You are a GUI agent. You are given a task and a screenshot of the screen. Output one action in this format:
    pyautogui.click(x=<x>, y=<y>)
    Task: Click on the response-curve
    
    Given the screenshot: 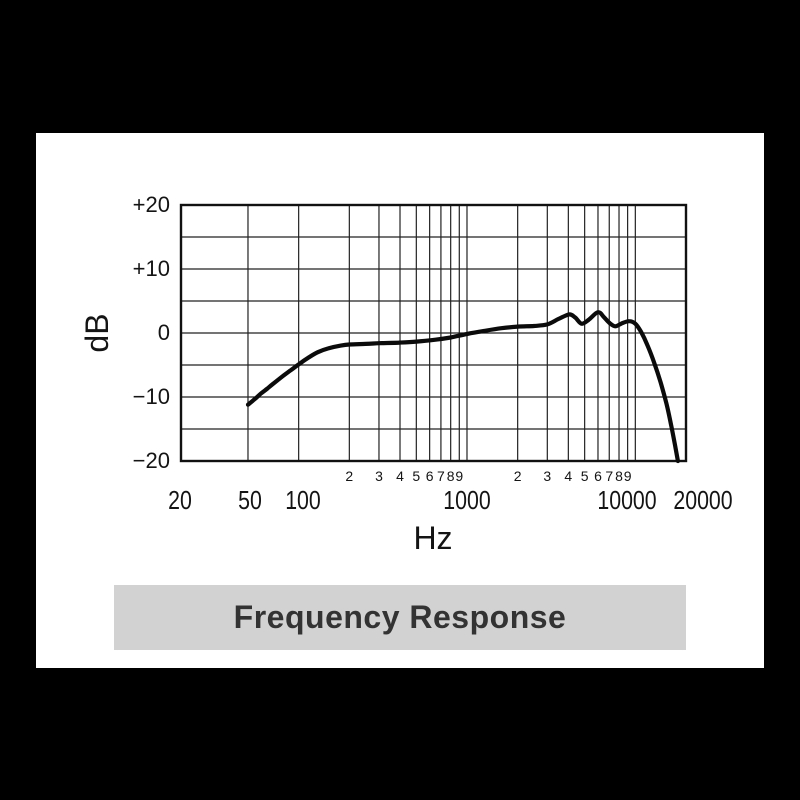 What is the action you would take?
    pyautogui.click(x=462, y=387)
    